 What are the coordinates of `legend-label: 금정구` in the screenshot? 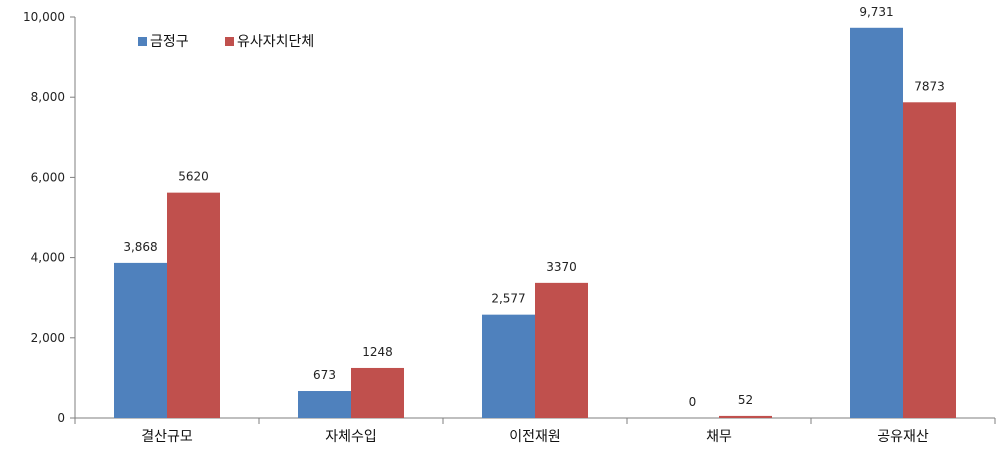 It's located at (169, 42).